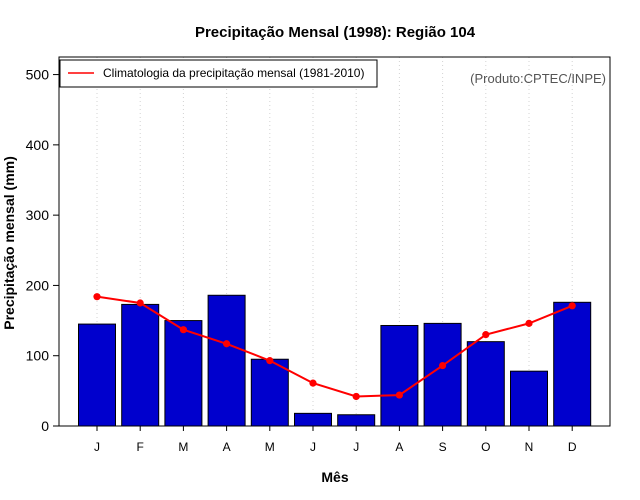  What do you see at coordinates (38, 145) in the screenshot?
I see `y-tick-label: 400` at bounding box center [38, 145].